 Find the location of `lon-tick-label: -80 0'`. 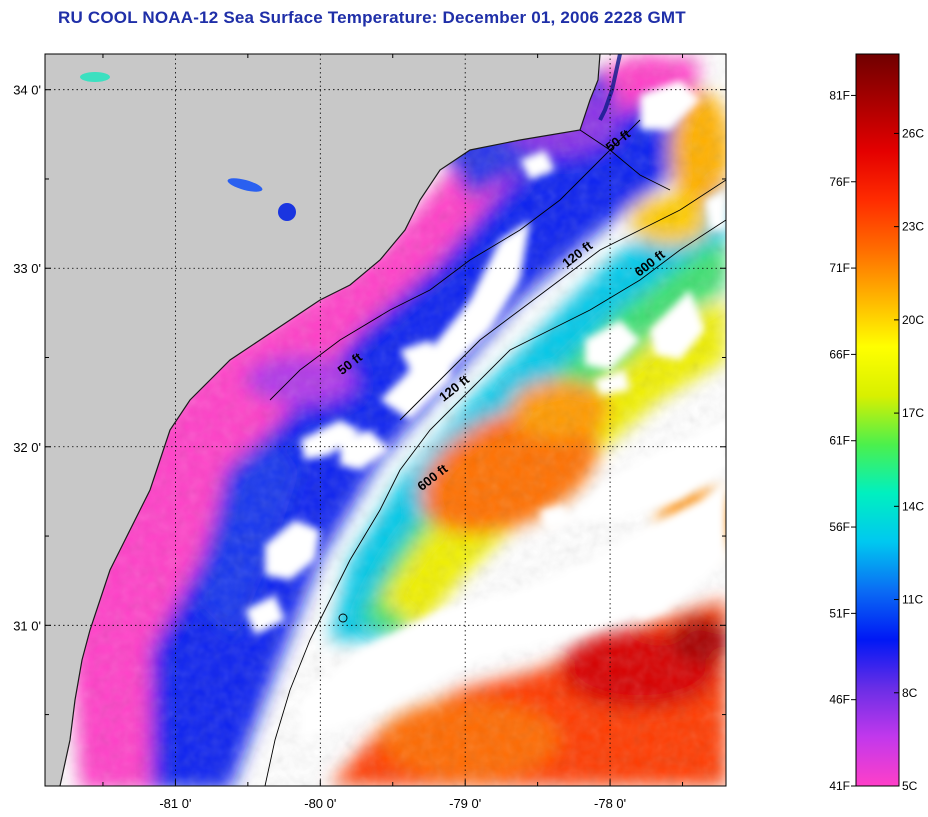

lon-tick-label: -80 0' is located at coordinates (320, 803).